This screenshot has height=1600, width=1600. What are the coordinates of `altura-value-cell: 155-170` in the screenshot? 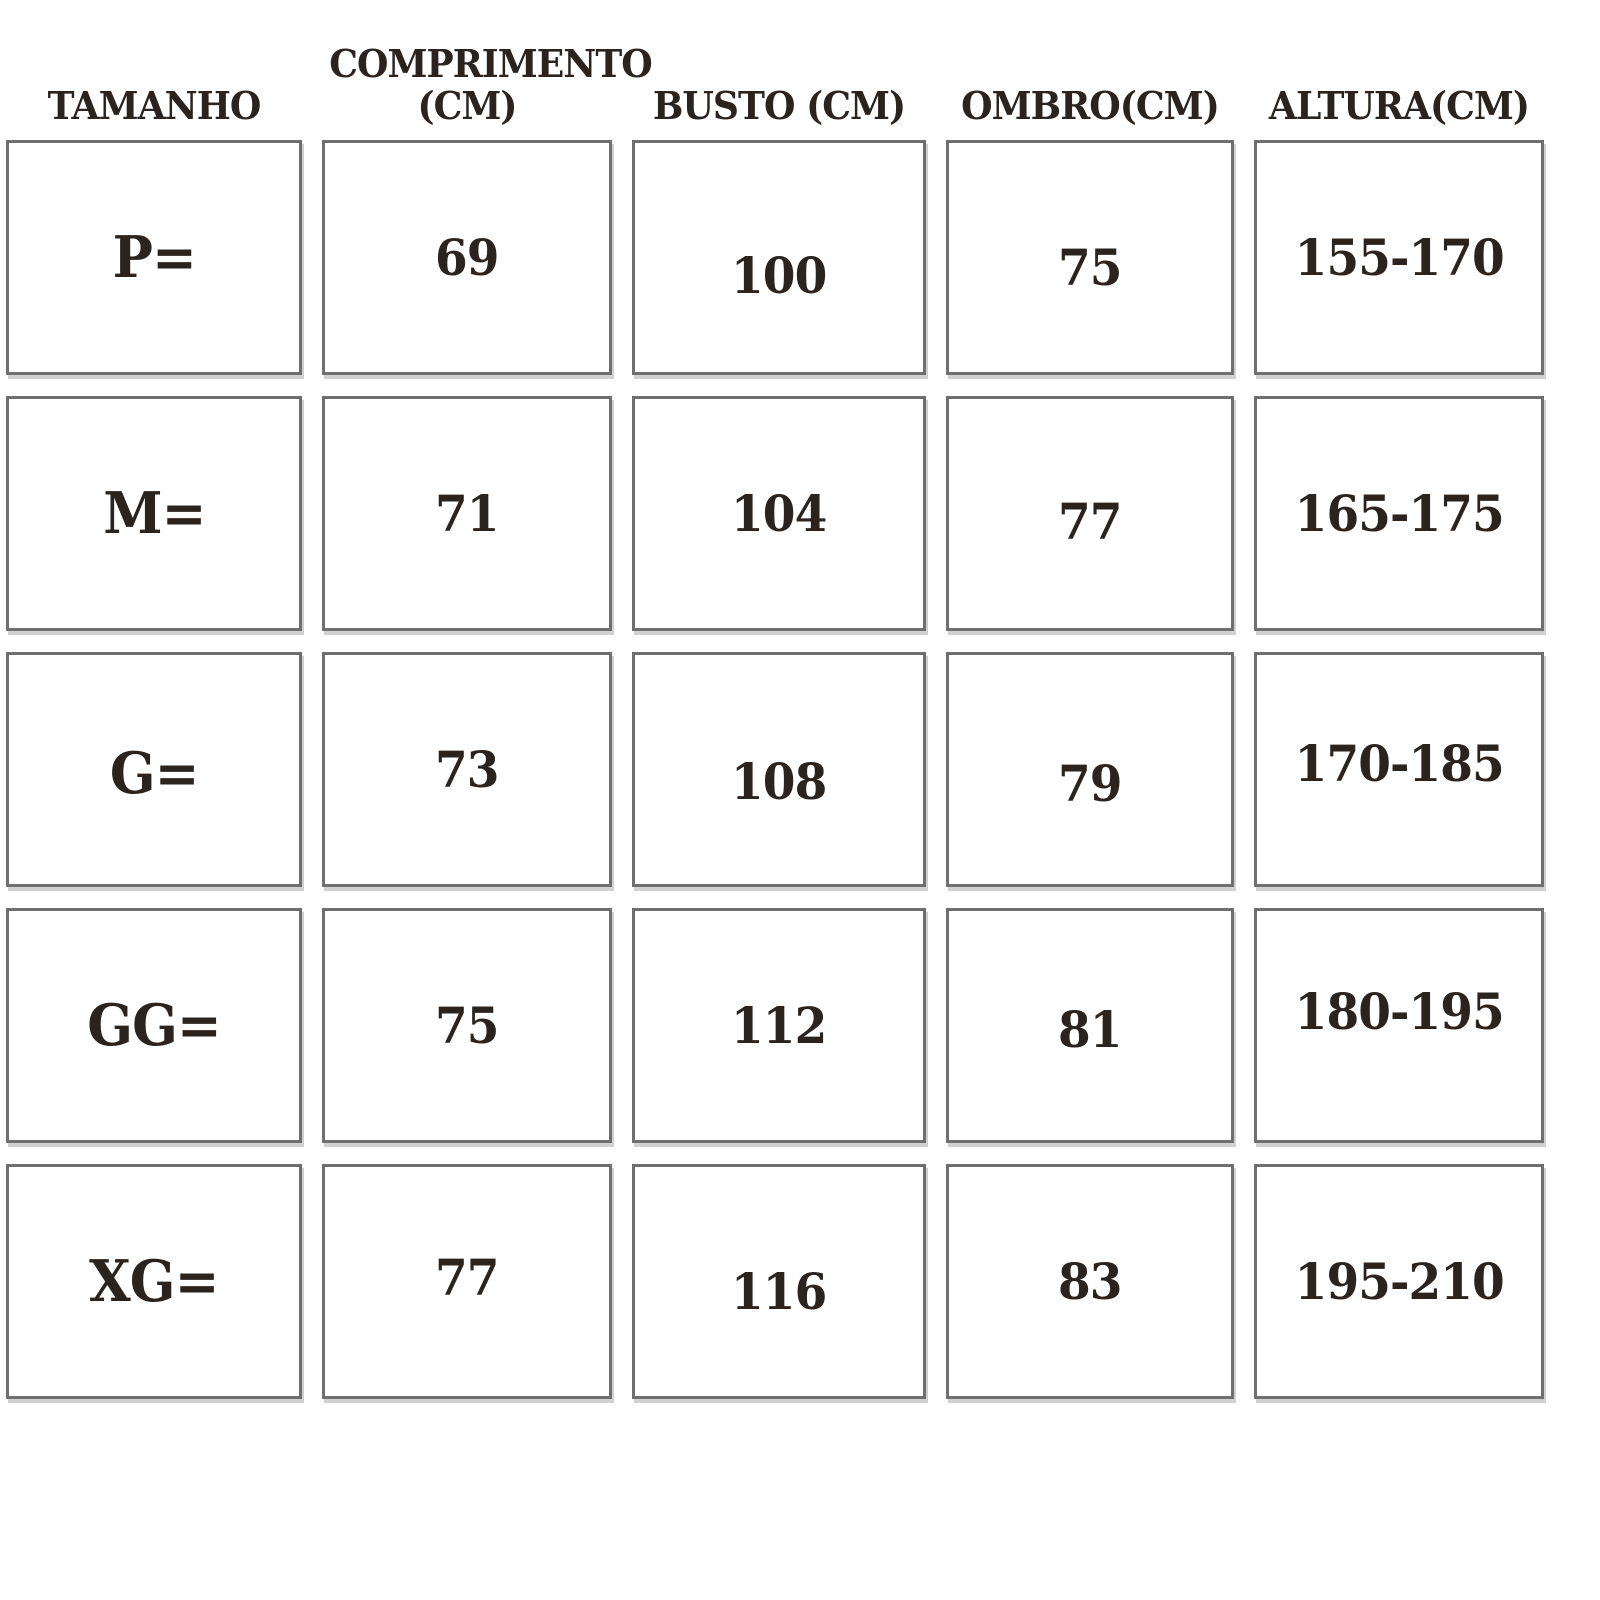 It's located at (1399, 257).